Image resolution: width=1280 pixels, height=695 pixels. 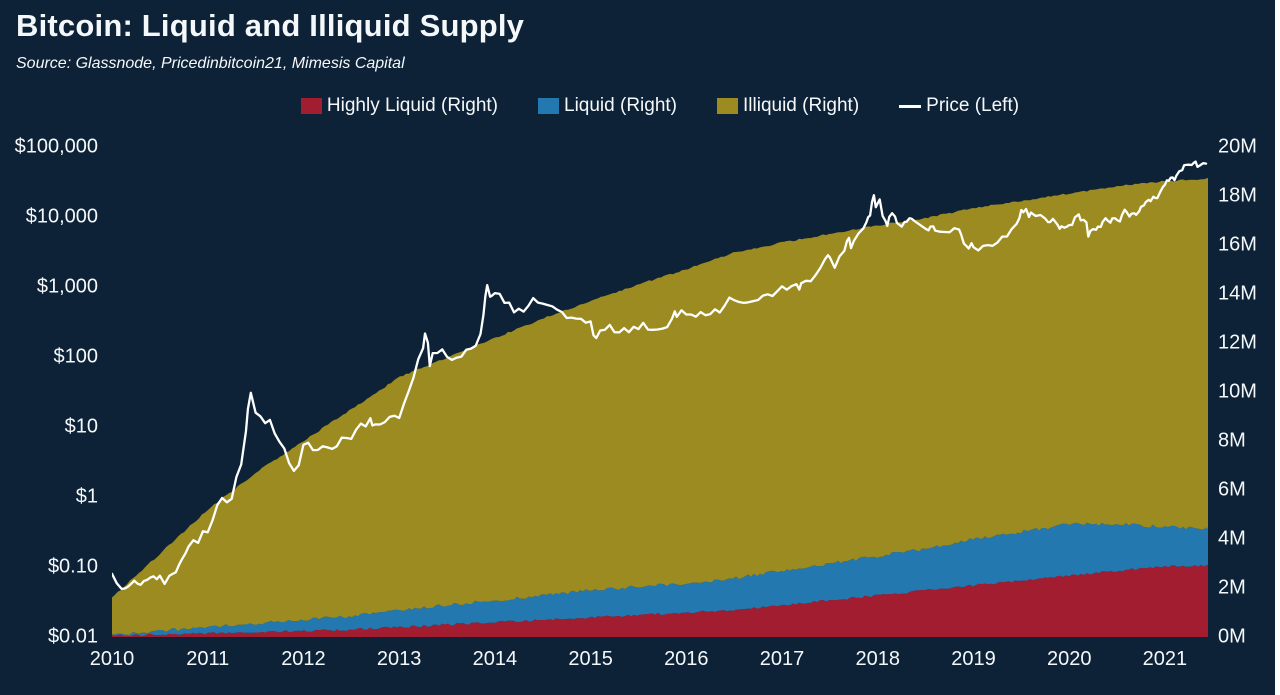 I want to click on left-axis-label: $1, so click(x=86, y=496).